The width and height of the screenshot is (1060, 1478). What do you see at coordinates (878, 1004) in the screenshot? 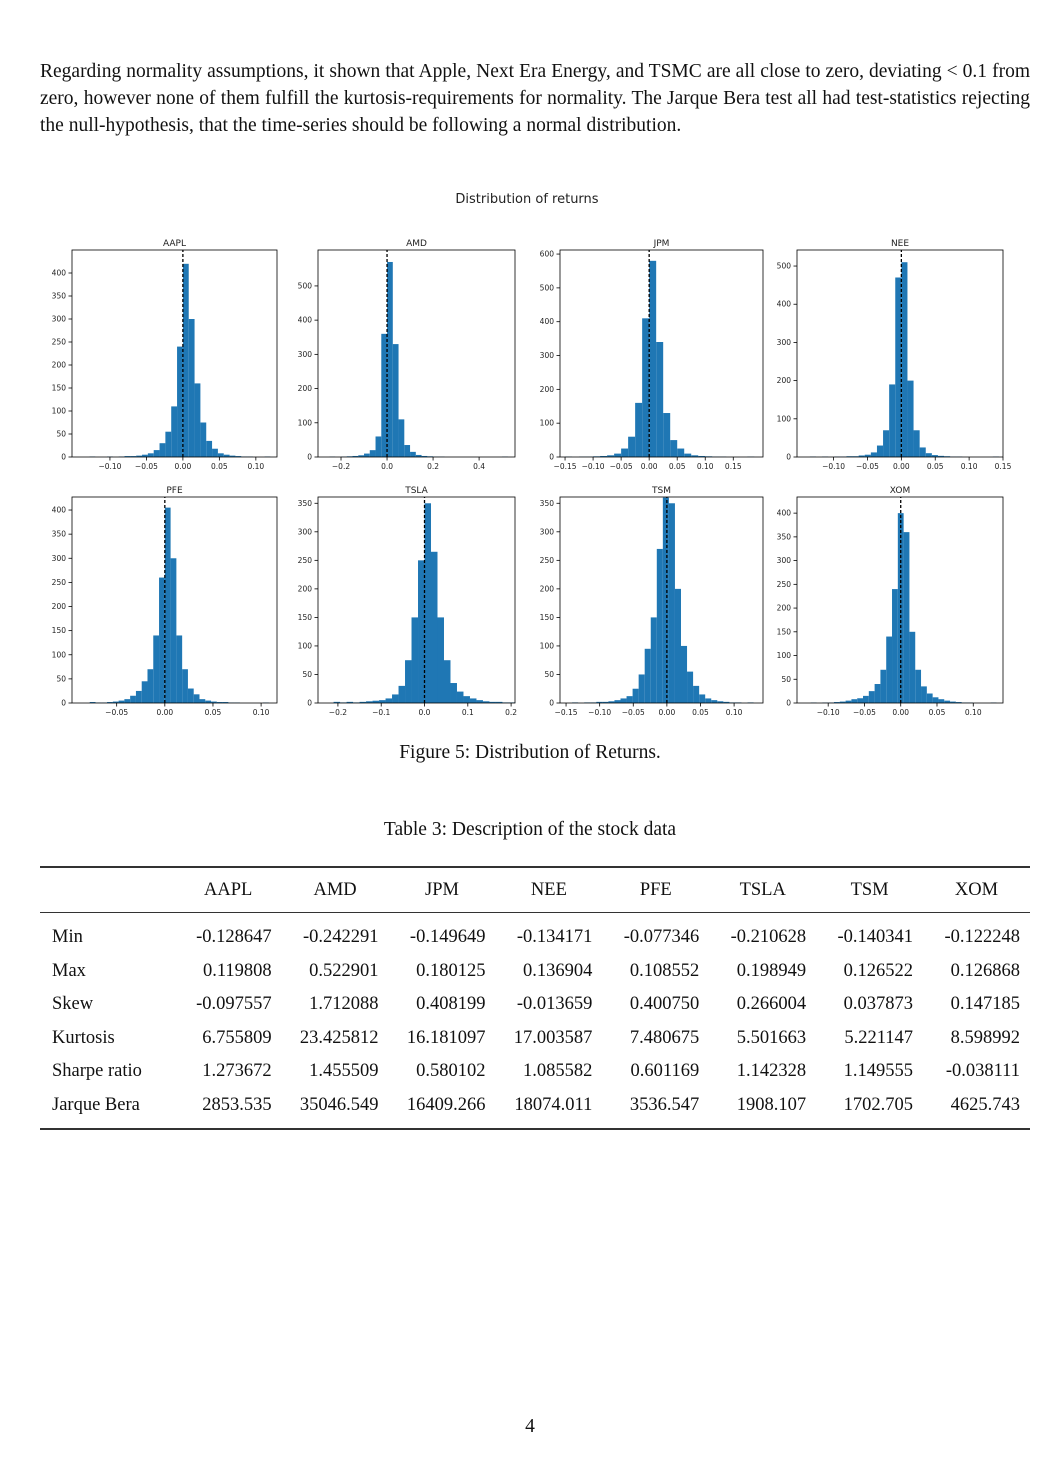
I see `table-cell: 0.037873` at bounding box center [878, 1004].